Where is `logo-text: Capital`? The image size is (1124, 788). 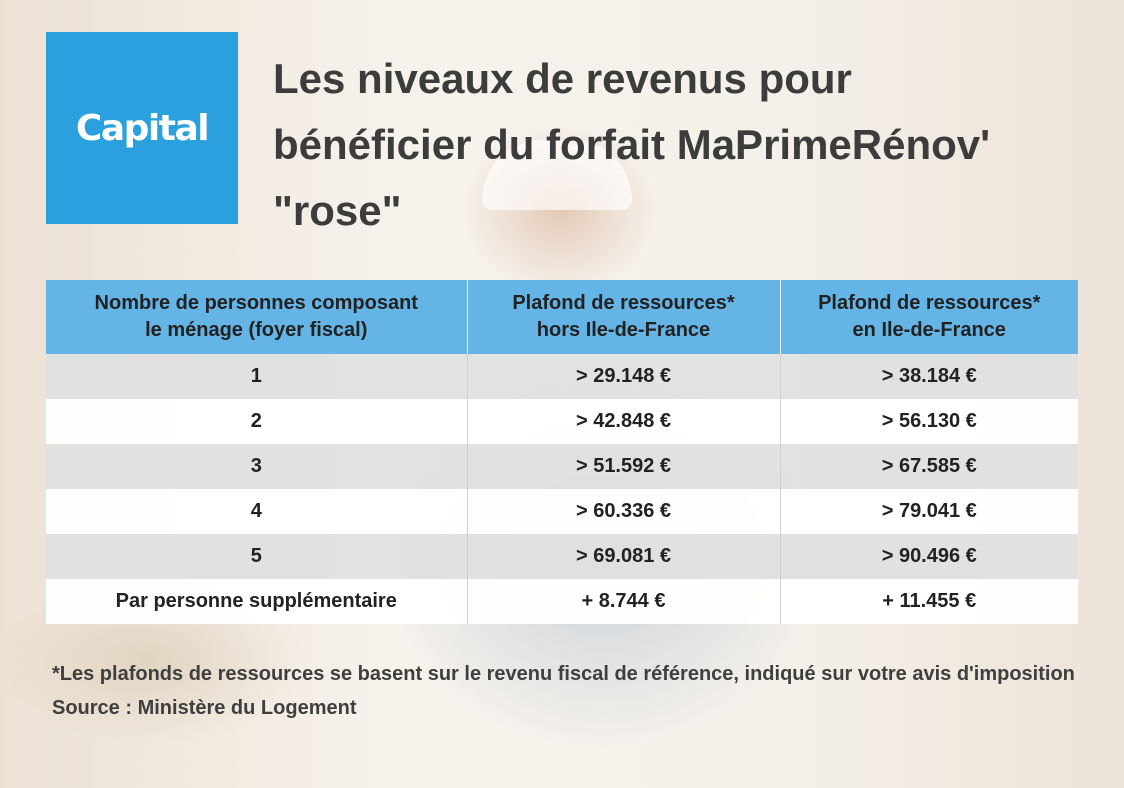
logo-text: Capital is located at coordinates (142, 128).